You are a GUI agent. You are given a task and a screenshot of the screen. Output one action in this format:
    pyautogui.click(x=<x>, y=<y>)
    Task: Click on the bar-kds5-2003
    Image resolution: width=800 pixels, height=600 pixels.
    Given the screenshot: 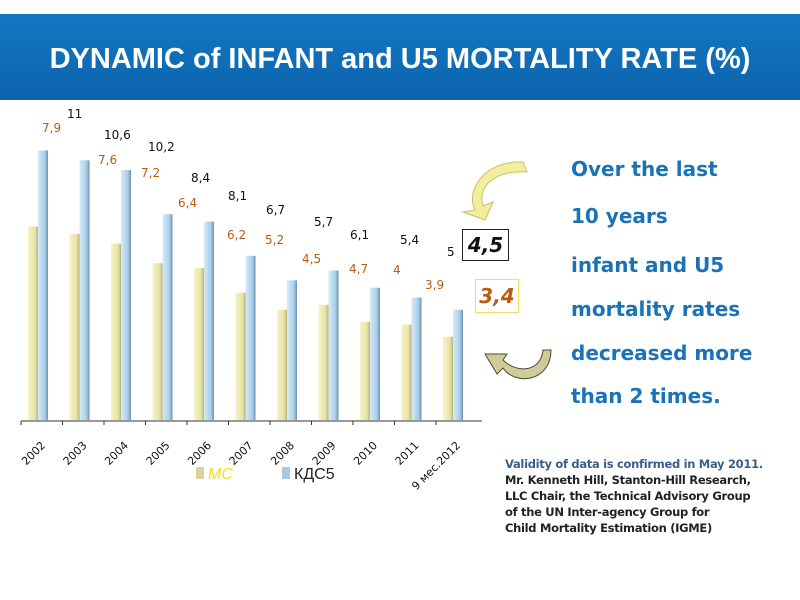 What is the action you would take?
    pyautogui.click(x=84, y=290)
    